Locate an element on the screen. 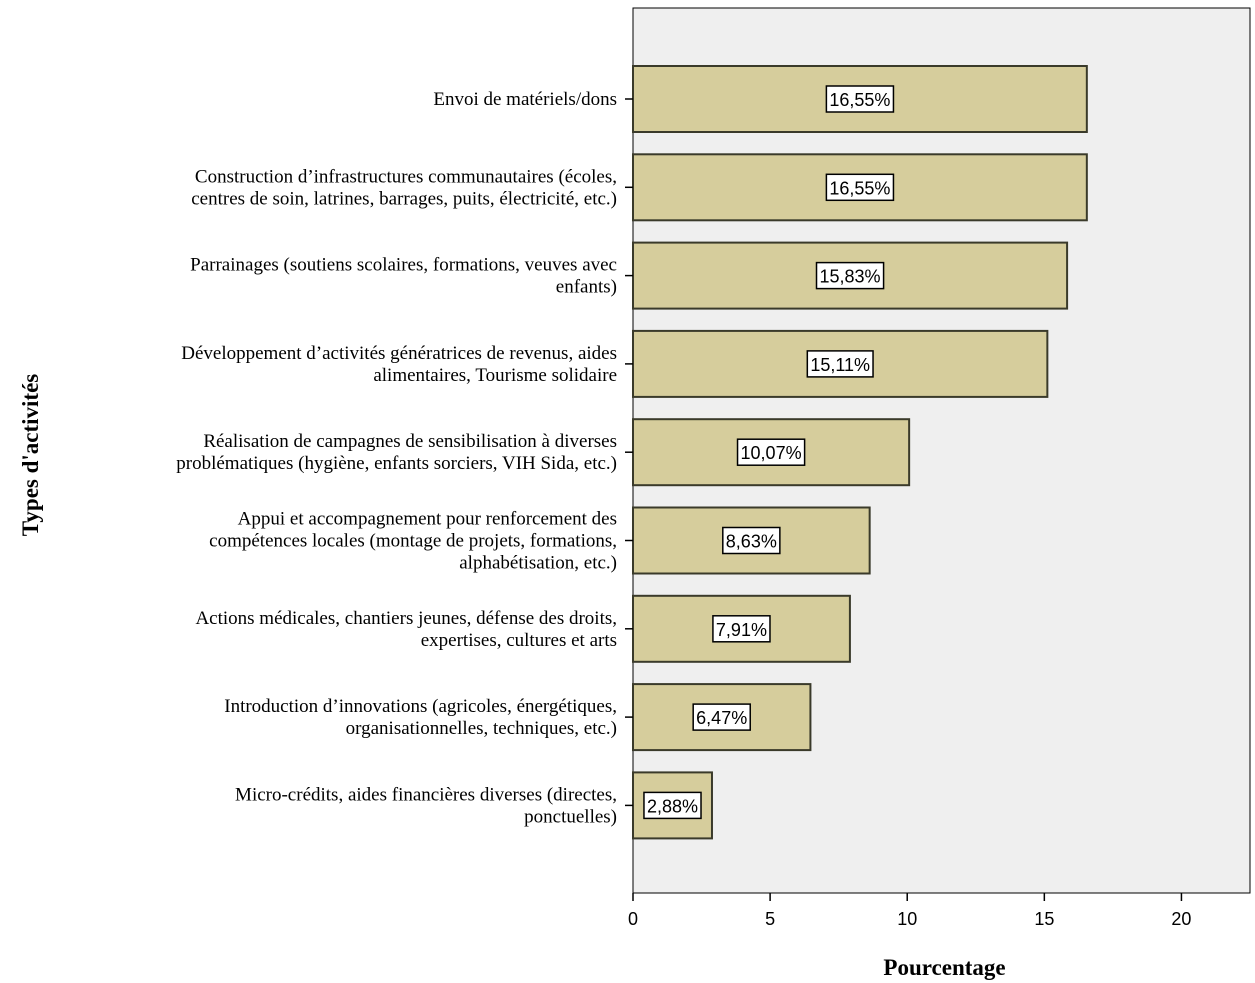 The image size is (1255, 983). x-axis-title: Pourcentage is located at coordinates (944, 967).